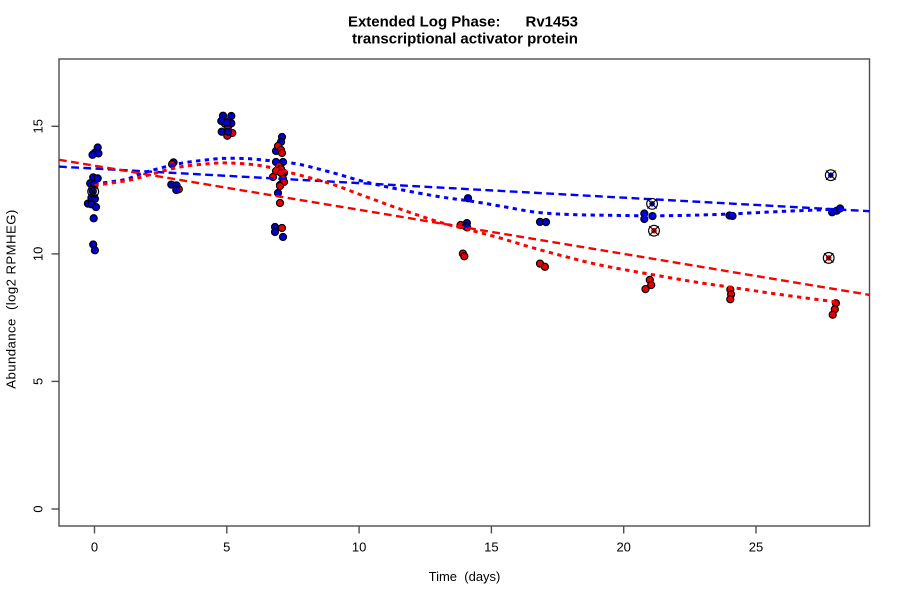 The height and width of the screenshot is (600, 900). What do you see at coordinates (623, 547) in the screenshot?
I see `svg-text: 20` at bounding box center [623, 547].